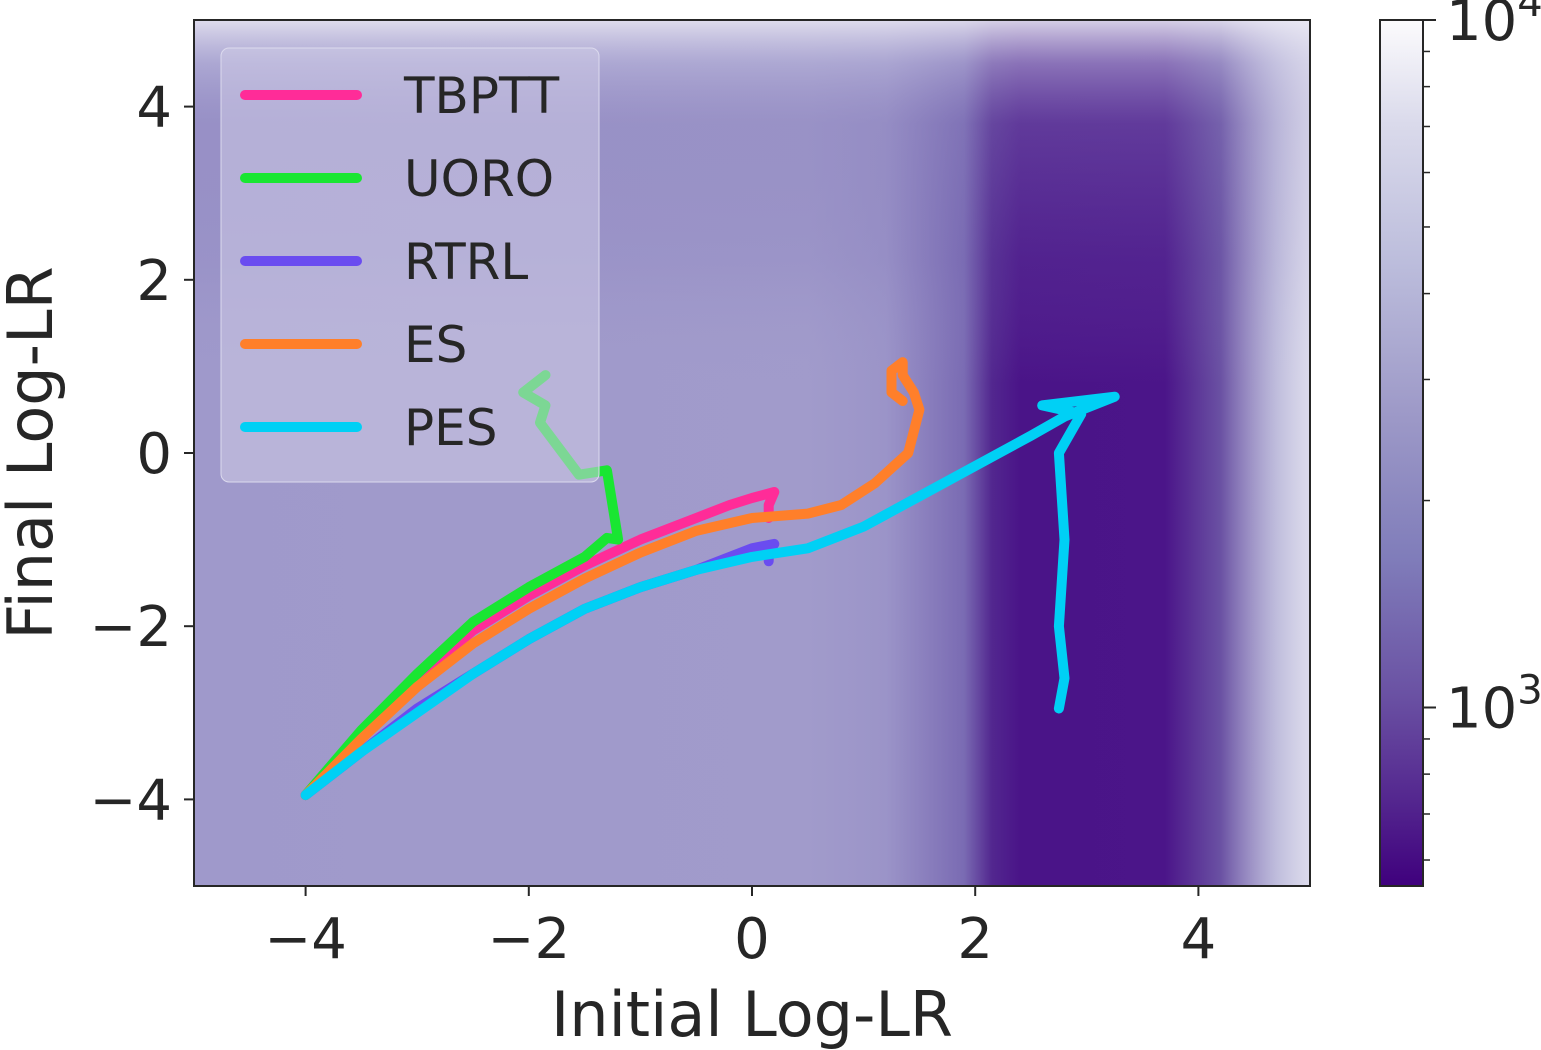 The height and width of the screenshot is (1050, 1541). What do you see at coordinates (752, 1014) in the screenshot?
I see `x-axis-label: Initial Log-LR` at bounding box center [752, 1014].